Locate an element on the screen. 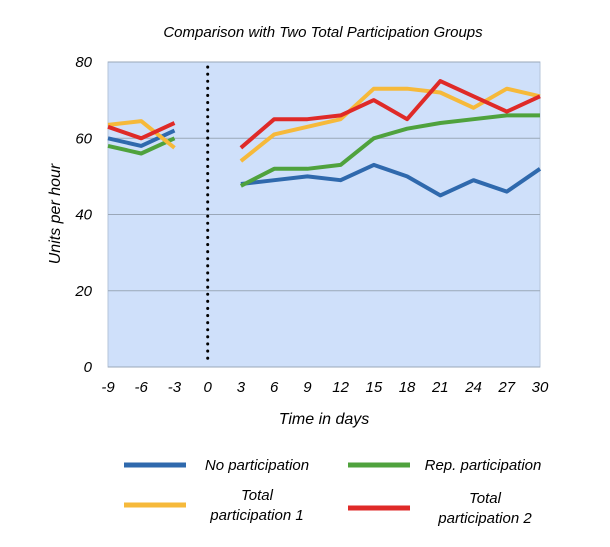  legend-label-total-participation-1: Total participation 1 is located at coordinates (256, 505).